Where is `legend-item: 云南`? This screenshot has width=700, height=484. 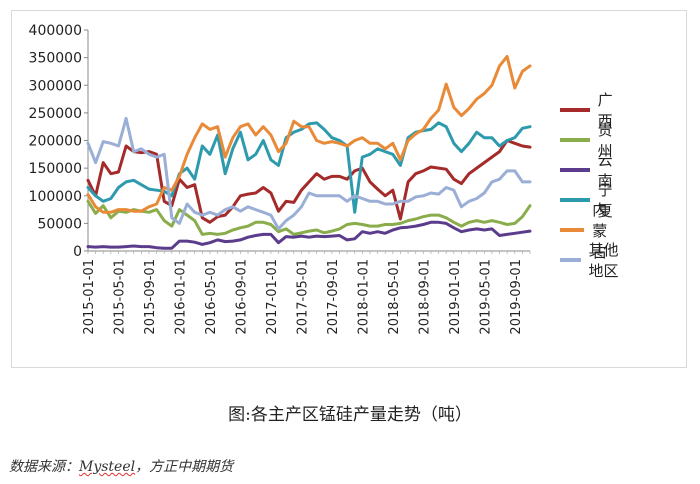 legend-item: 云南 is located at coordinates (590, 170).